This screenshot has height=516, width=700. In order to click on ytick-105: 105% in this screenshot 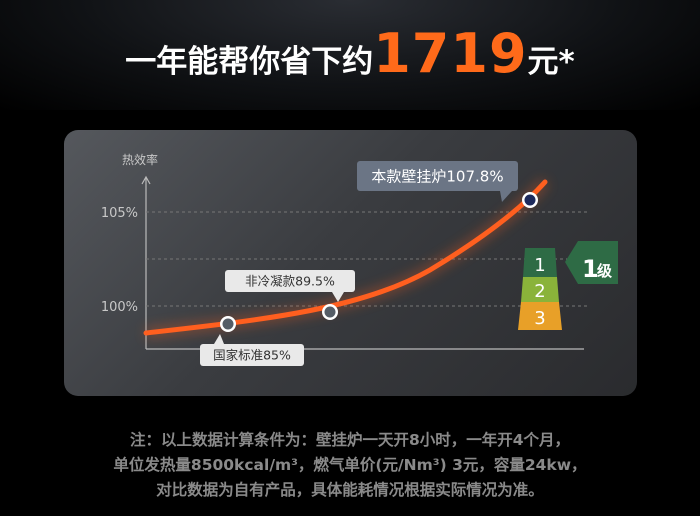, I will do `click(119, 213)`.